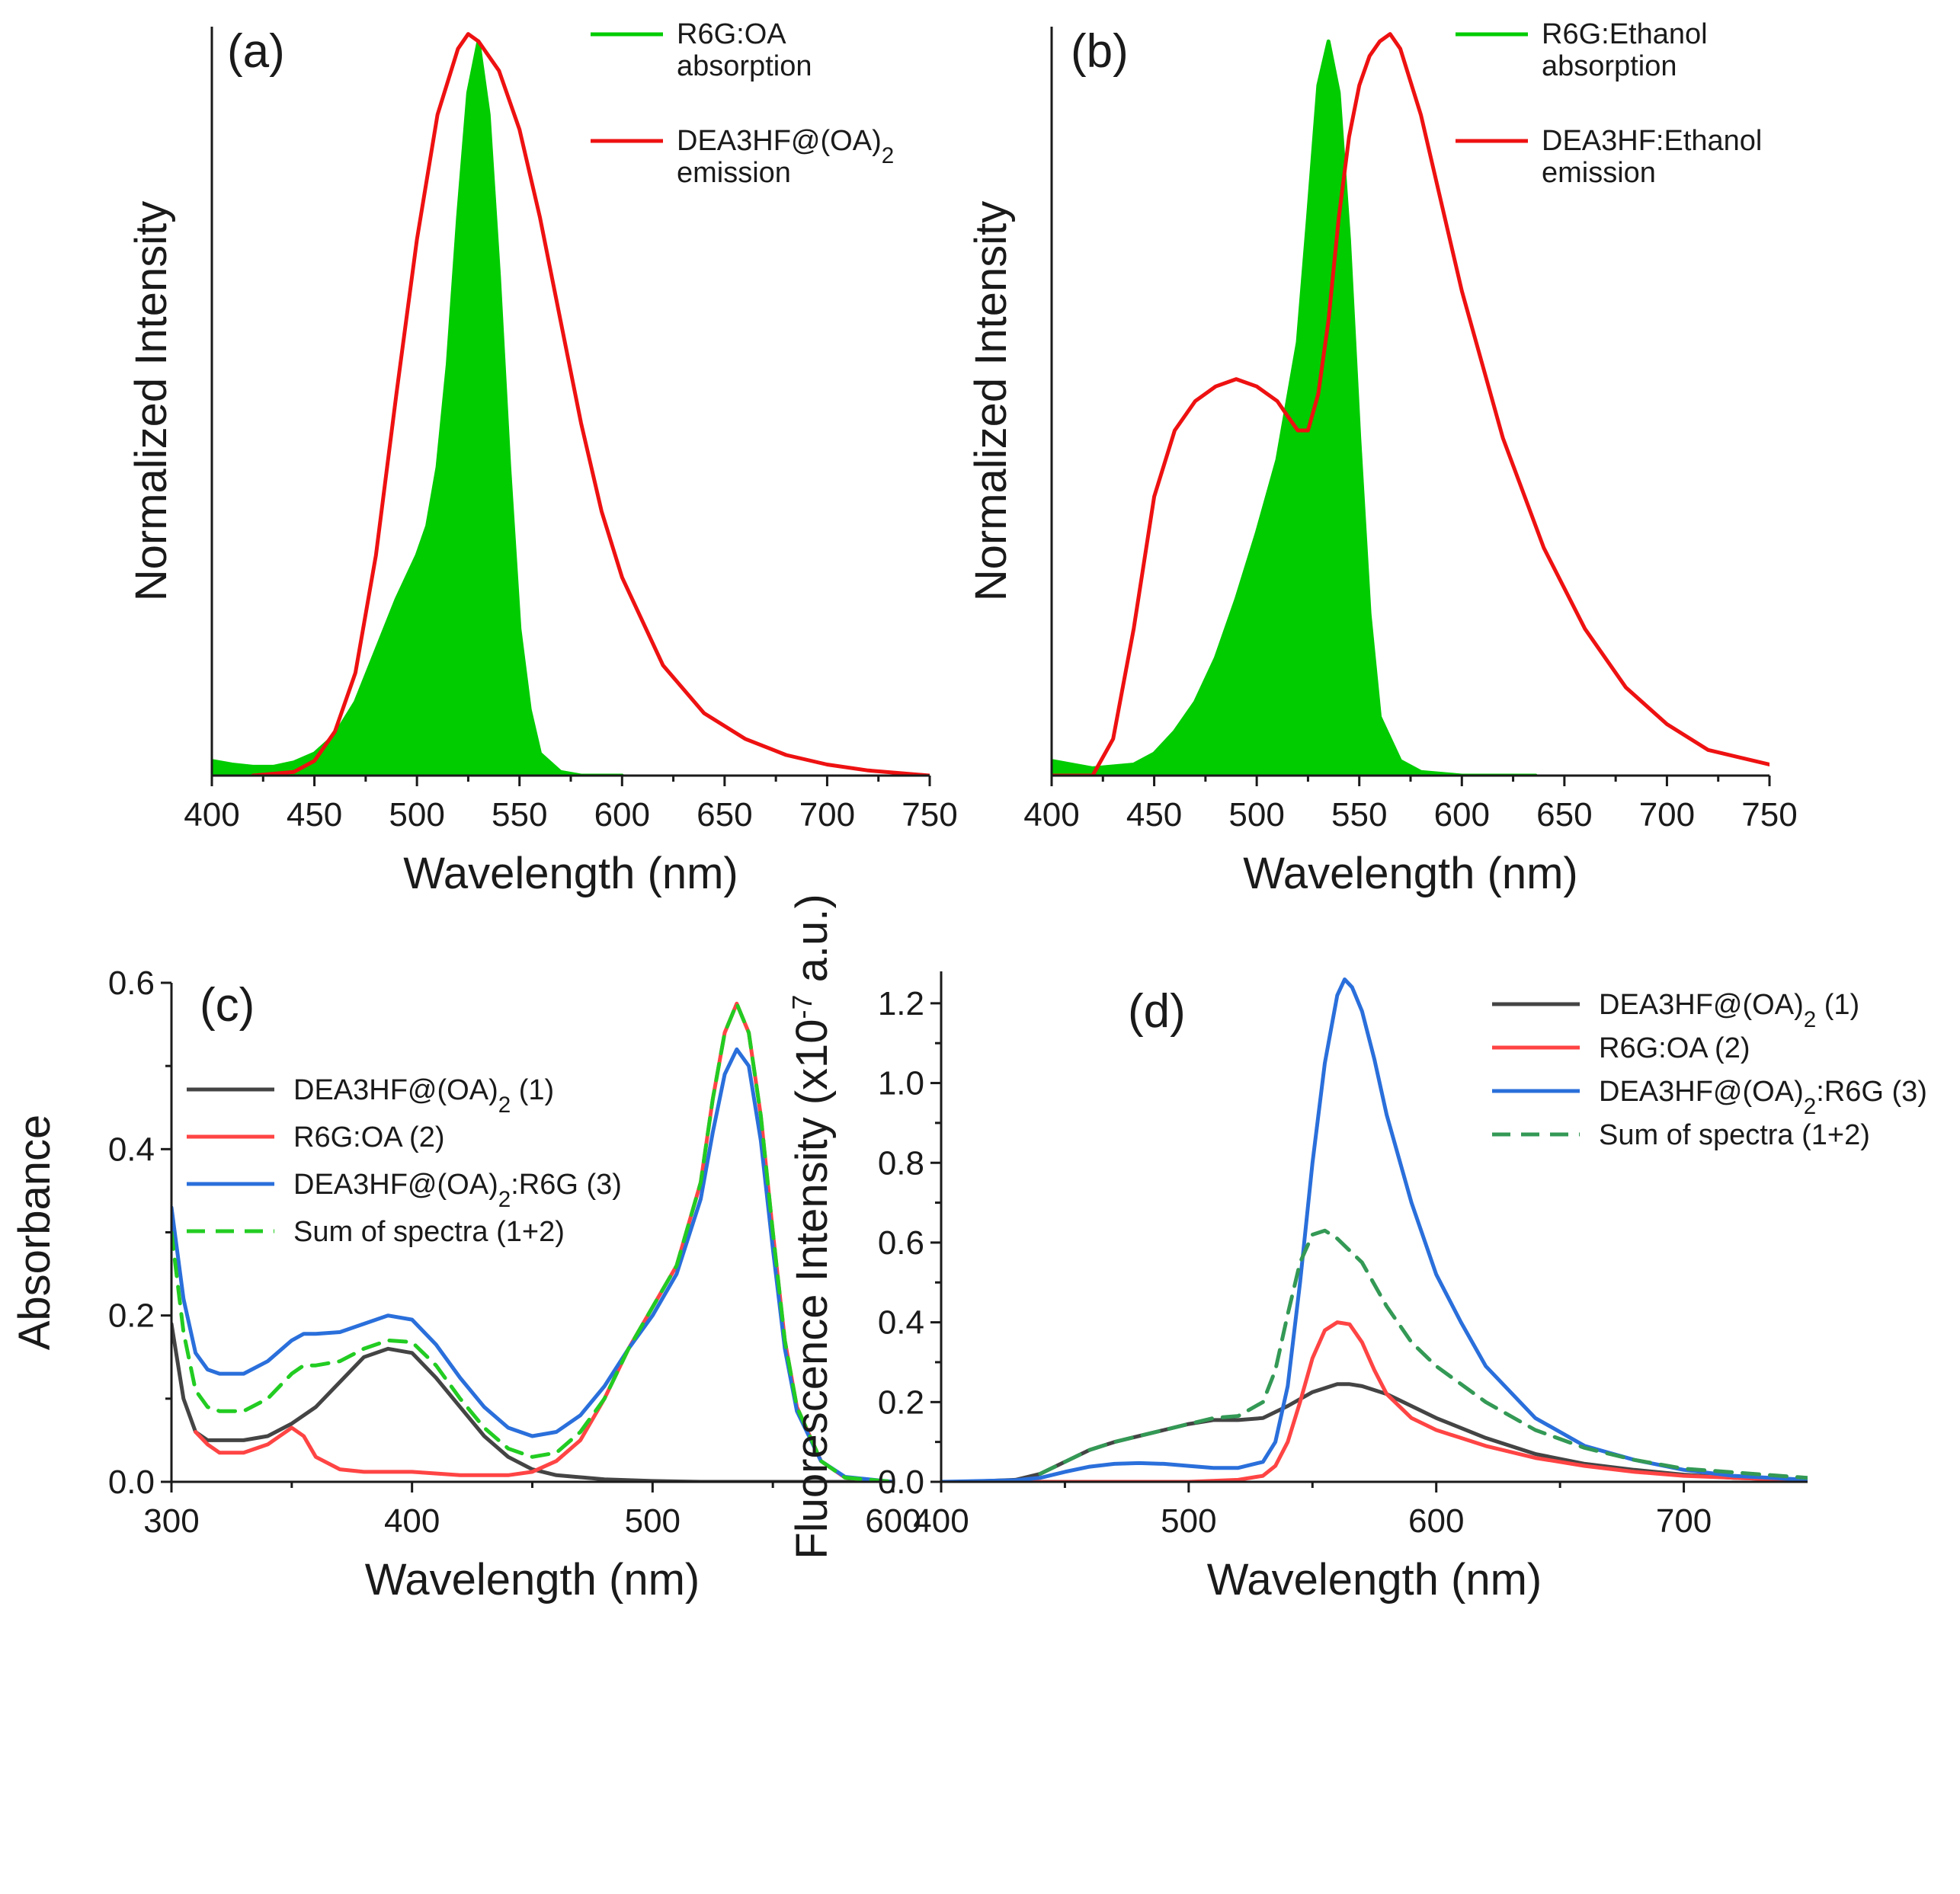 The height and width of the screenshot is (1894, 1960). What do you see at coordinates (731, 34) in the screenshot?
I see `legend-label: R6G:OA` at bounding box center [731, 34].